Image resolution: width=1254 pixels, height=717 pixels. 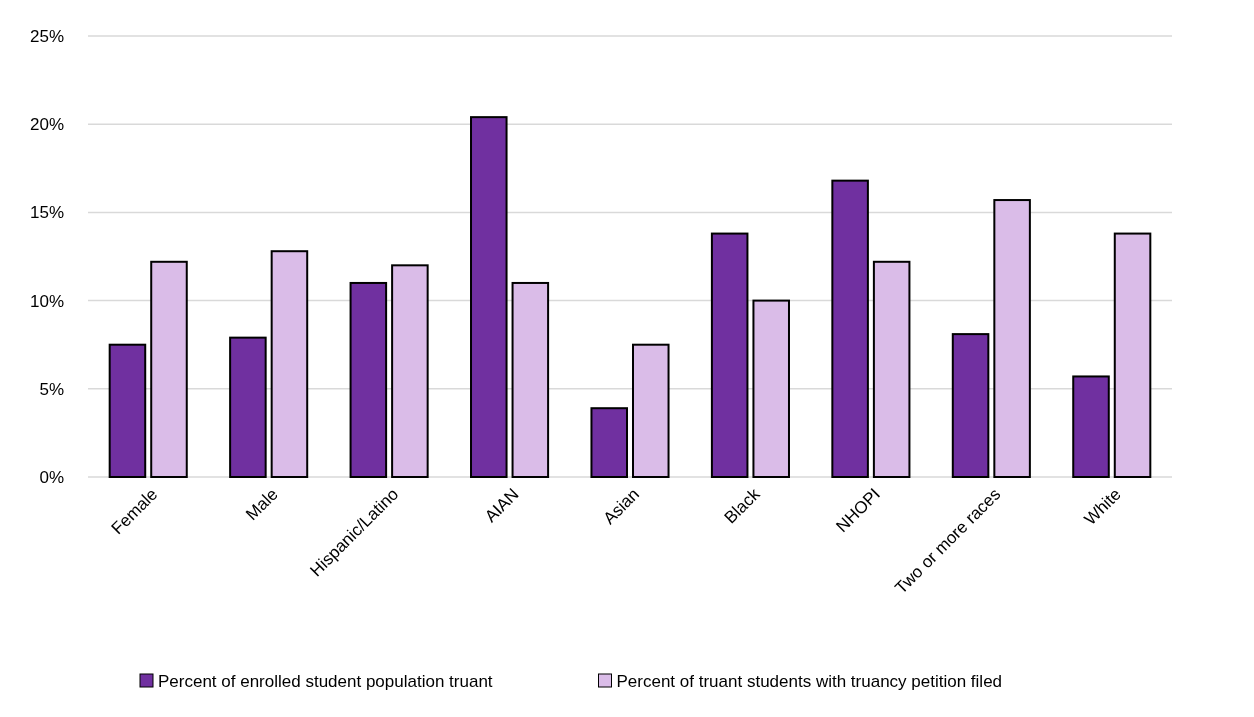 What do you see at coordinates (46, 213) in the screenshot?
I see `y-tick-label: 15%` at bounding box center [46, 213].